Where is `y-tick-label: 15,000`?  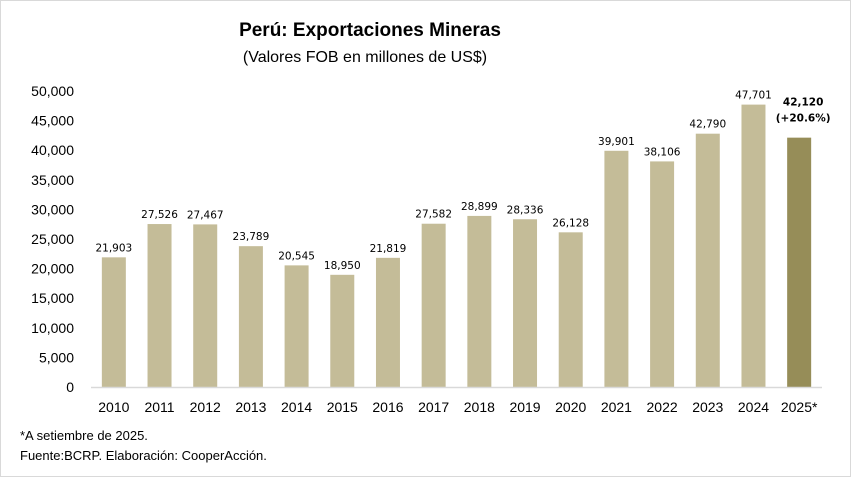
y-tick-label: 15,000 is located at coordinates (52, 298).